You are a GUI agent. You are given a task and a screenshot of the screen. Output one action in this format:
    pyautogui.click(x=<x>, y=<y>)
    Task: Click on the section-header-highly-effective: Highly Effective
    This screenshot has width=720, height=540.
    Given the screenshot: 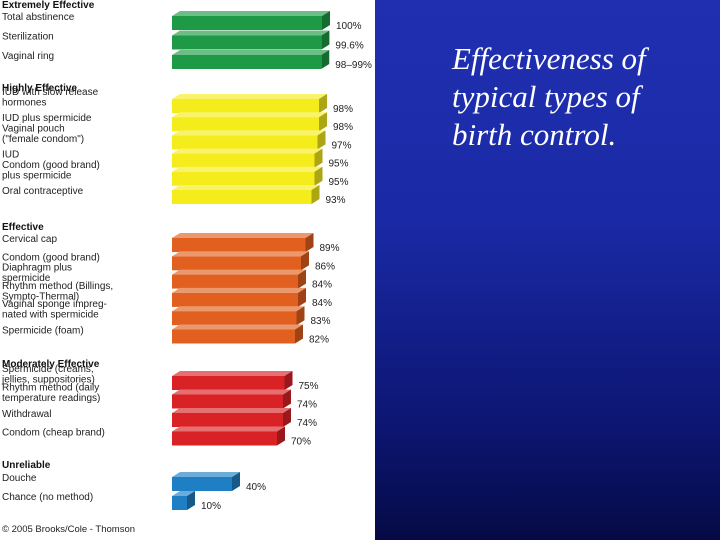 What is the action you would take?
    pyautogui.click(x=39, y=88)
    